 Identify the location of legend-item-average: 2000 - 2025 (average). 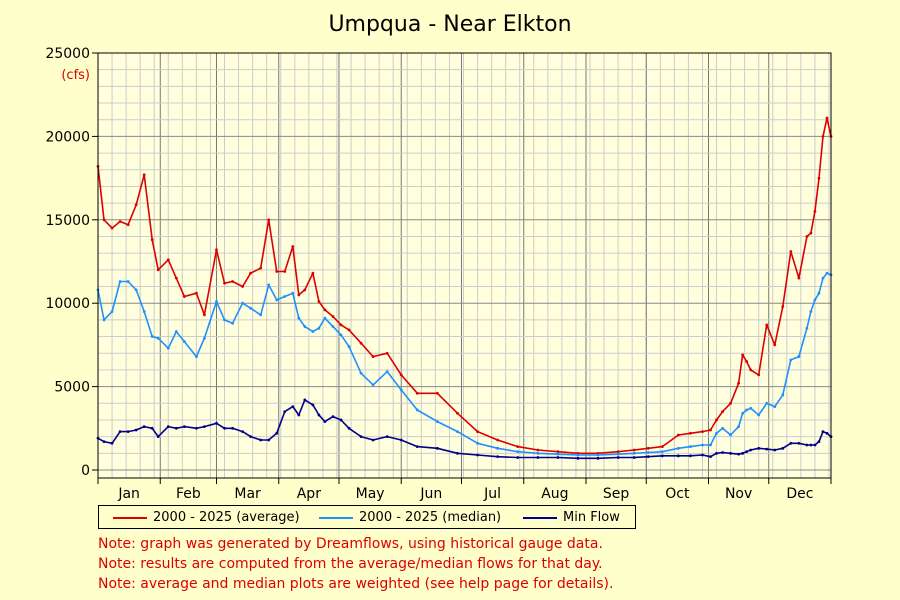
(206, 517).